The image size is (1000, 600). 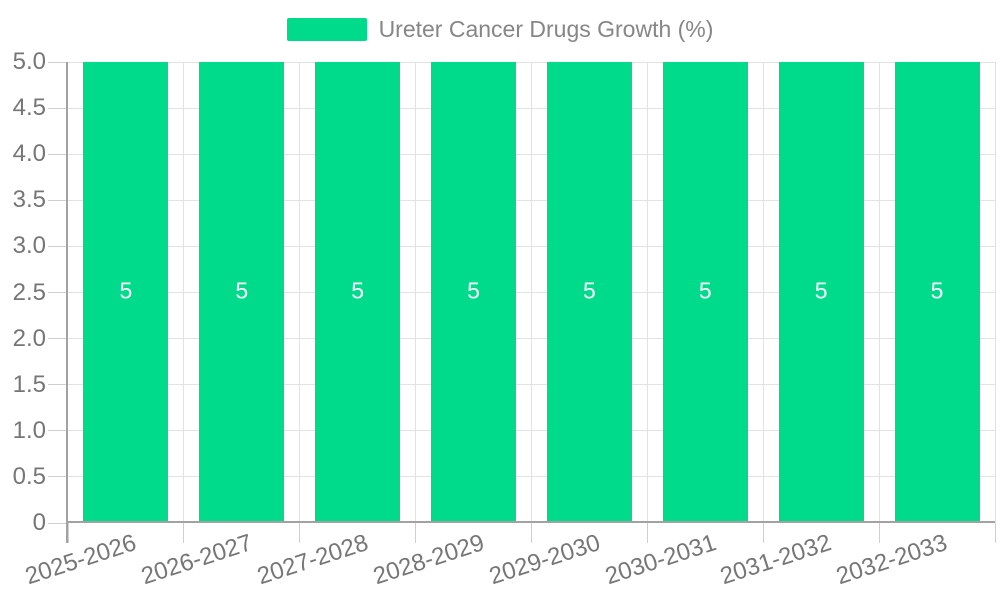 I want to click on y-axis-tick-label: 1.0, so click(x=29, y=430).